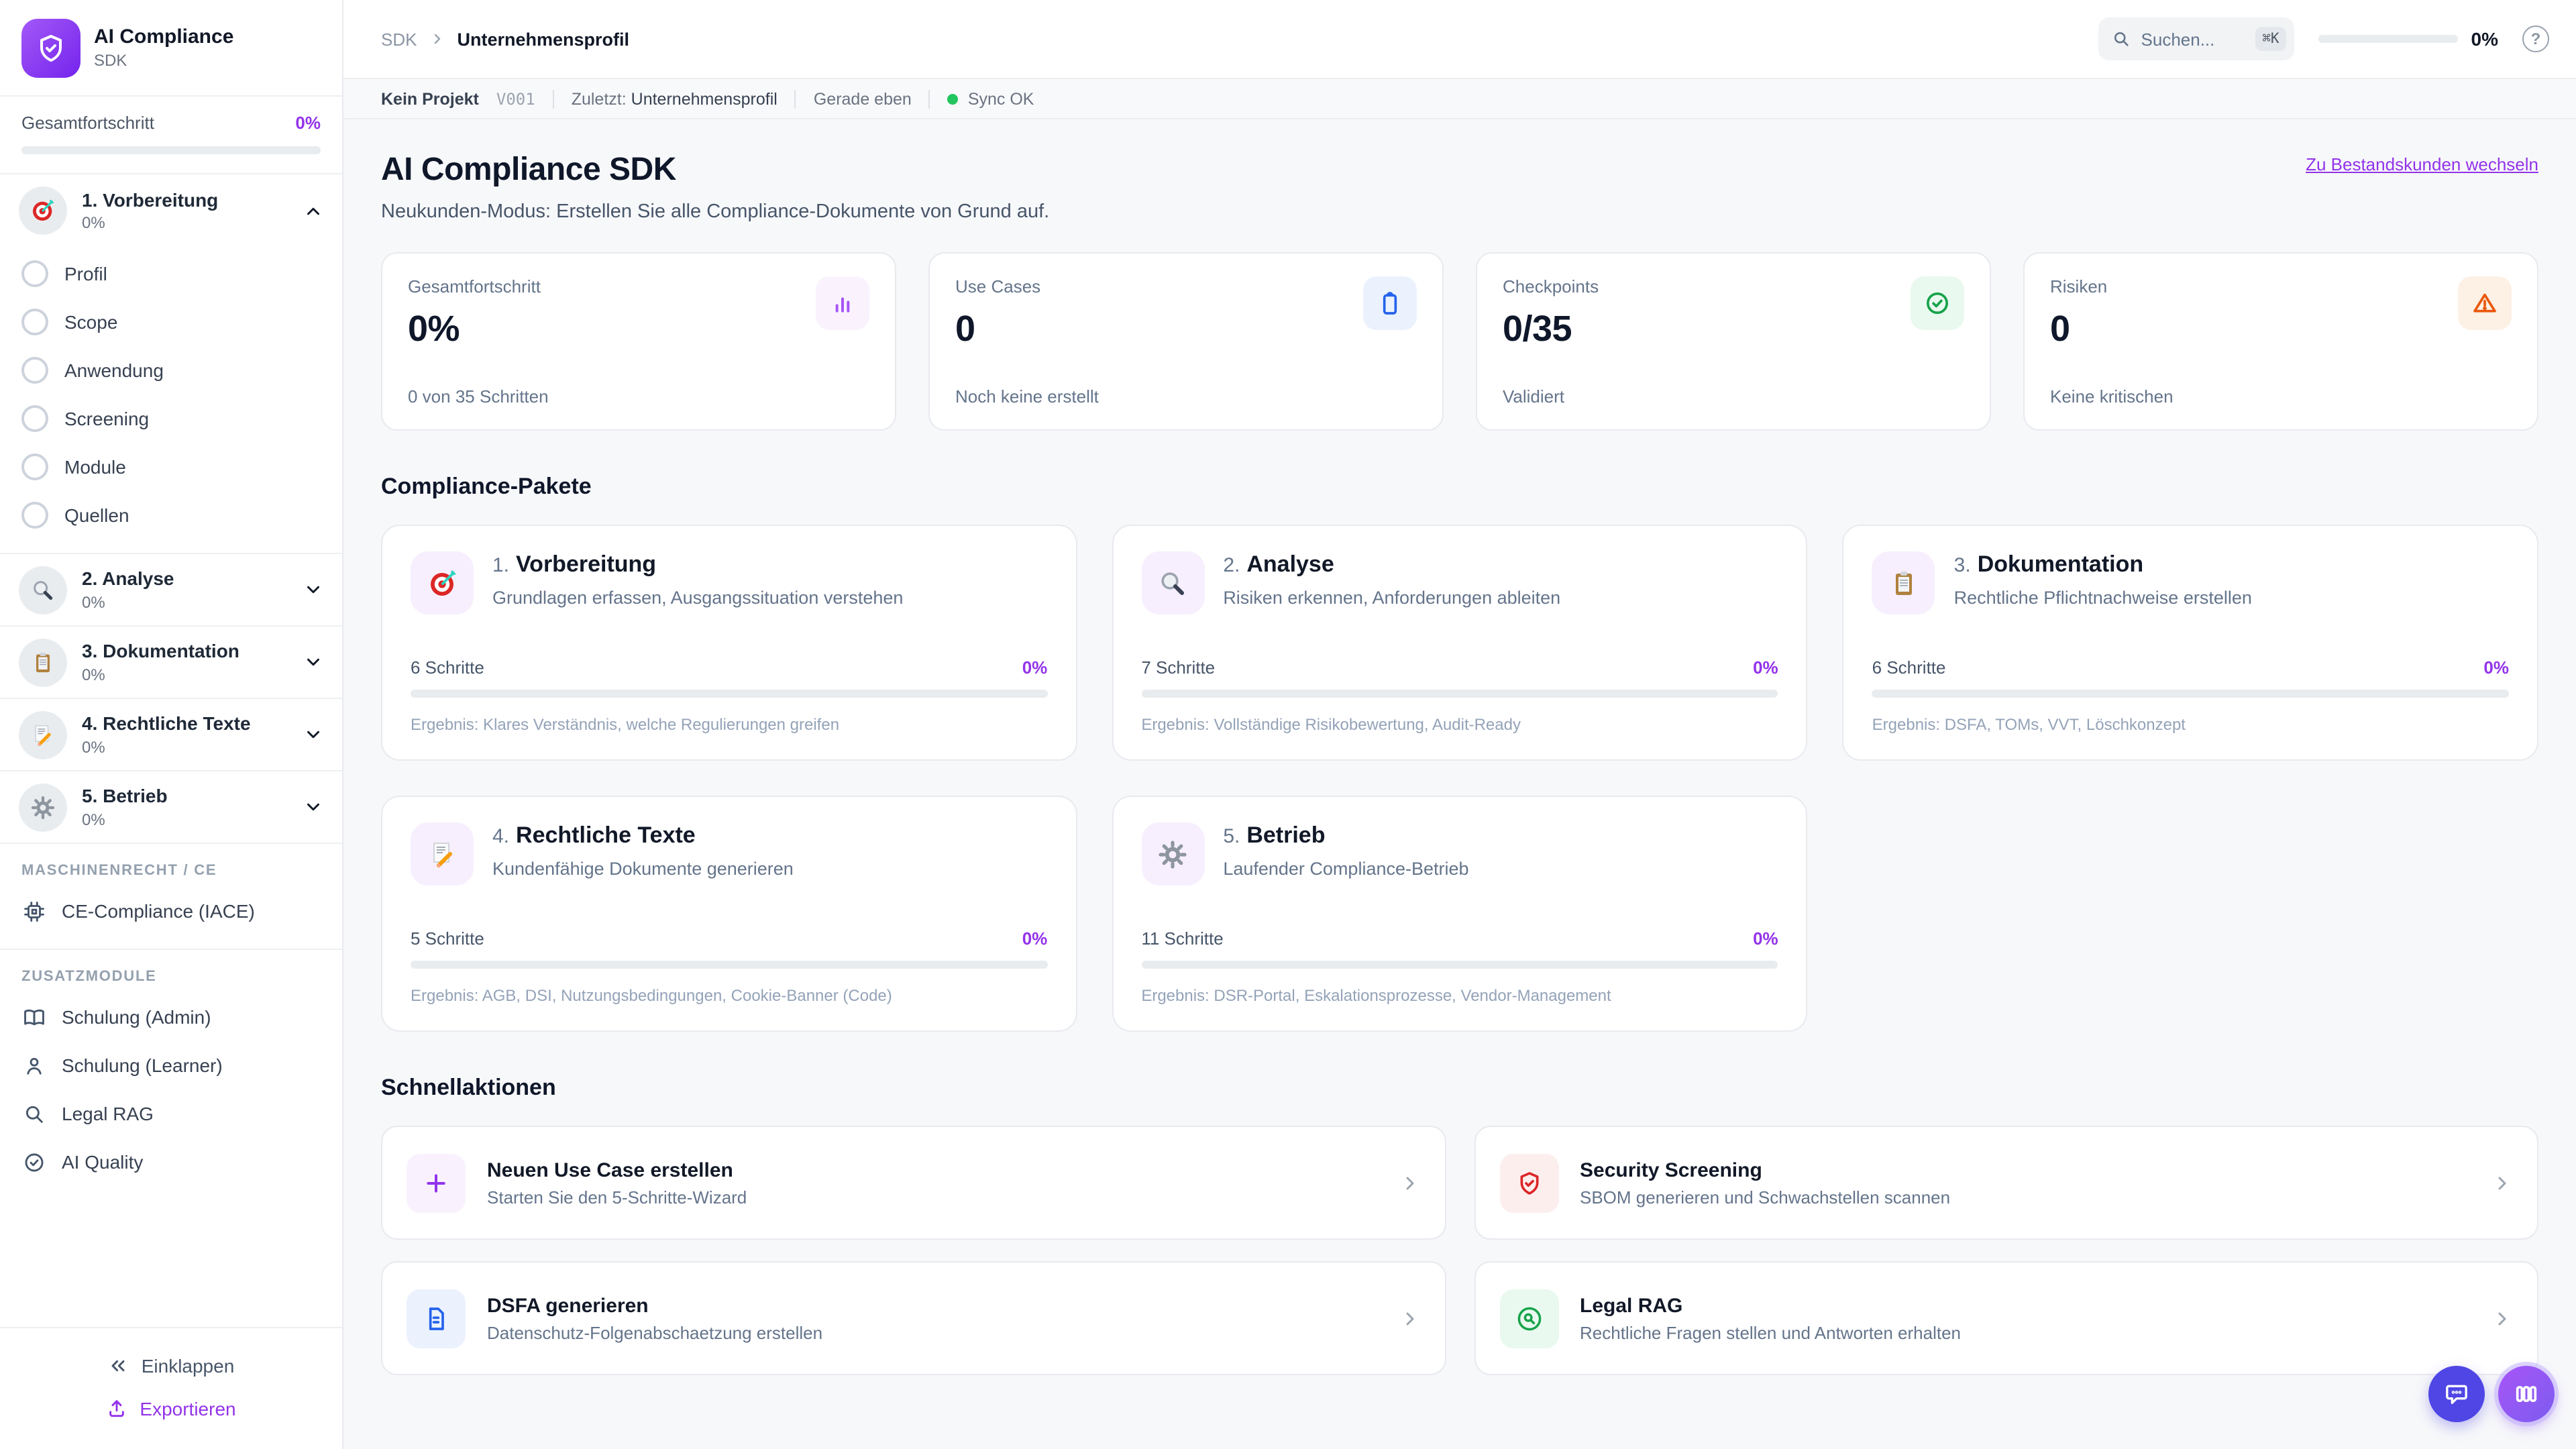  I want to click on sidebar-item-quellen: Quellen, so click(171, 515).